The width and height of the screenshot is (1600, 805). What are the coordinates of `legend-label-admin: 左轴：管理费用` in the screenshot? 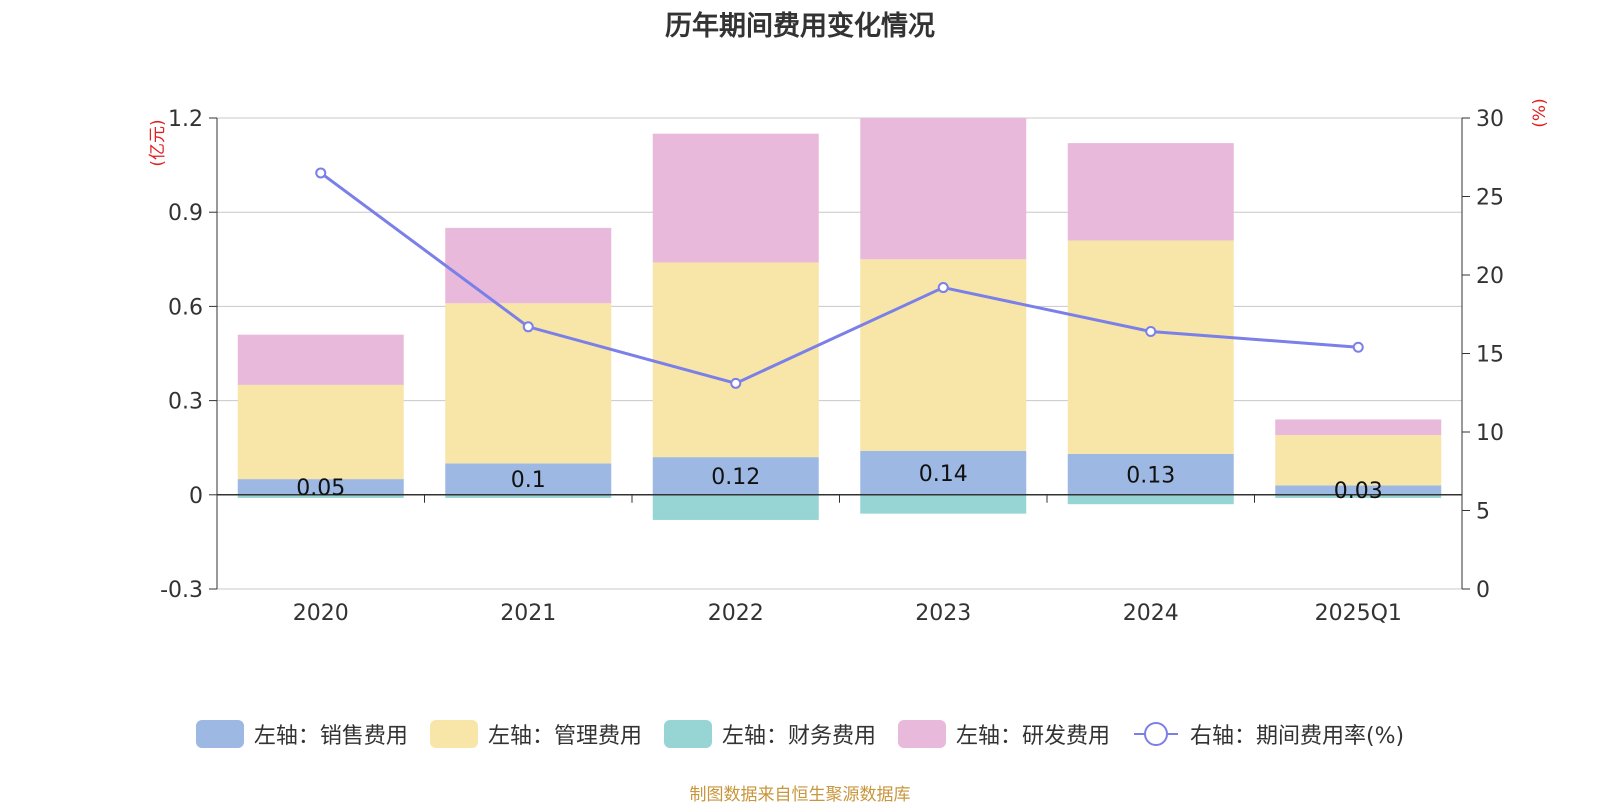 It's located at (564, 736).